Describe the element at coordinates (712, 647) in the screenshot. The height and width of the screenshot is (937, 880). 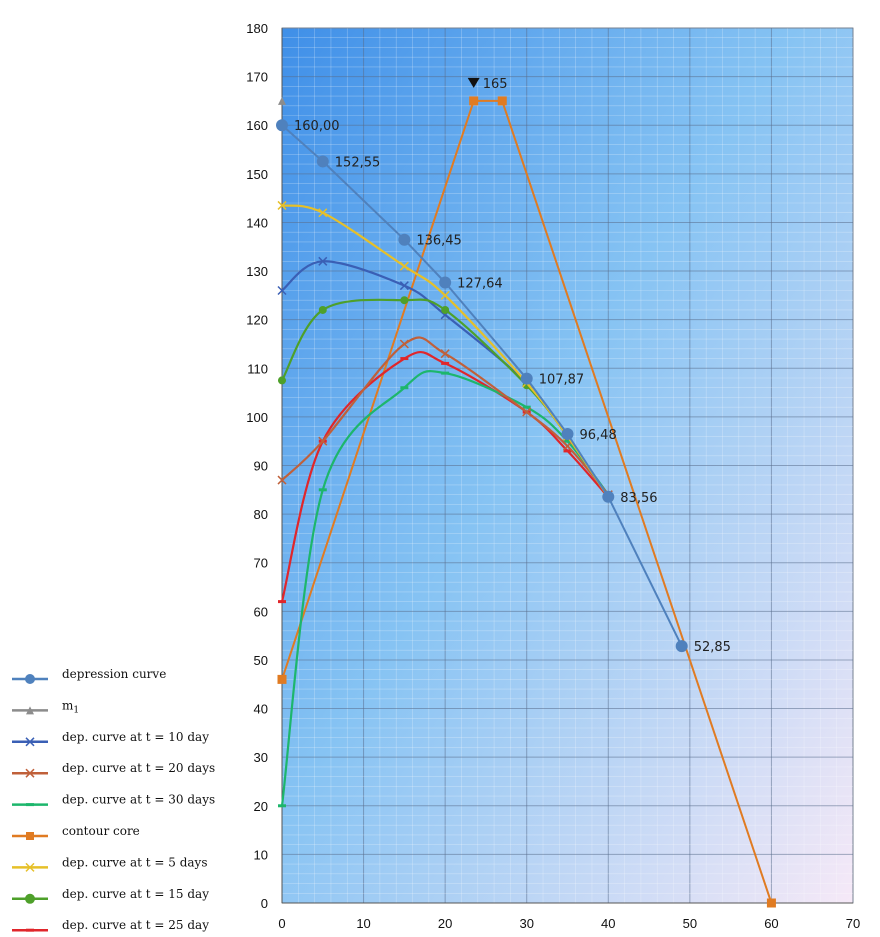
I see `data-label: 52,85` at that location.